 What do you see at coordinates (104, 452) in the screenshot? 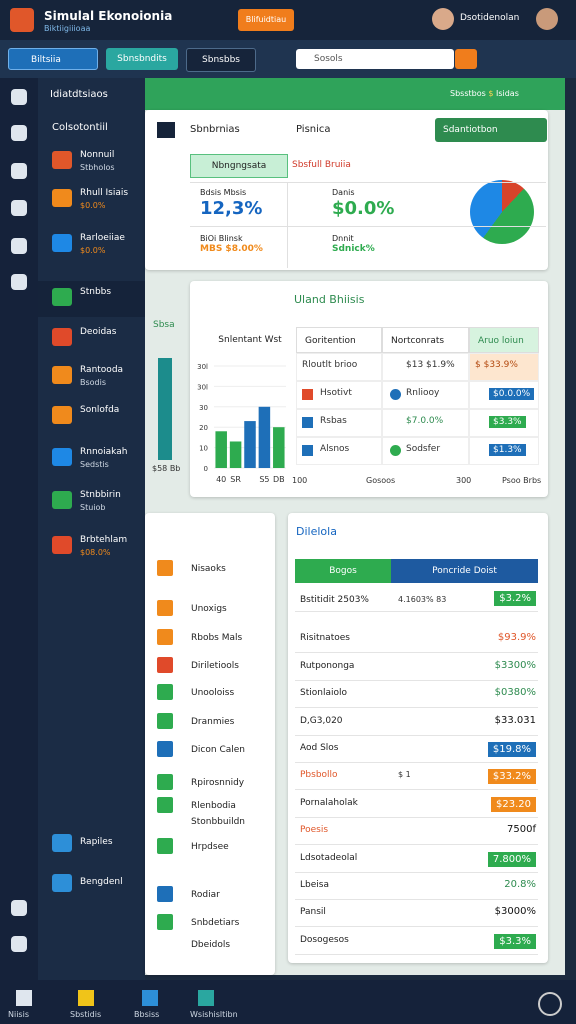
I see `nav-label: Rnnoiakah` at bounding box center [104, 452].